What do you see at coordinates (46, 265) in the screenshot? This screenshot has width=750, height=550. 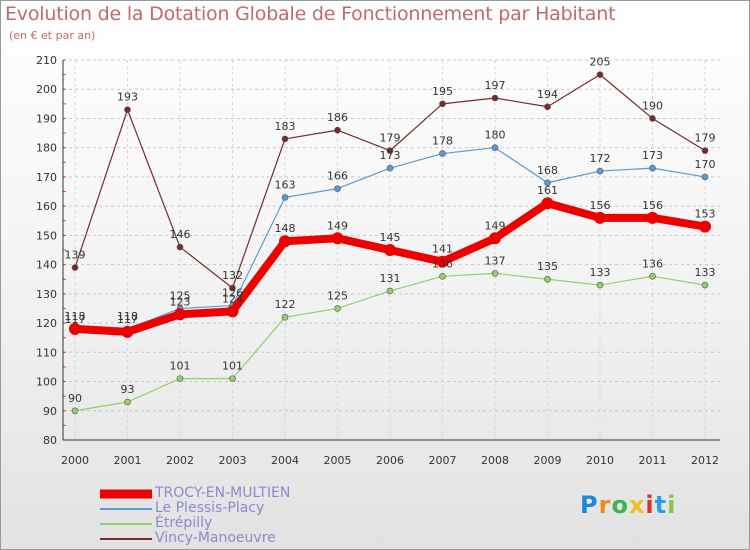 I see `y-tick-label: 140` at bounding box center [46, 265].